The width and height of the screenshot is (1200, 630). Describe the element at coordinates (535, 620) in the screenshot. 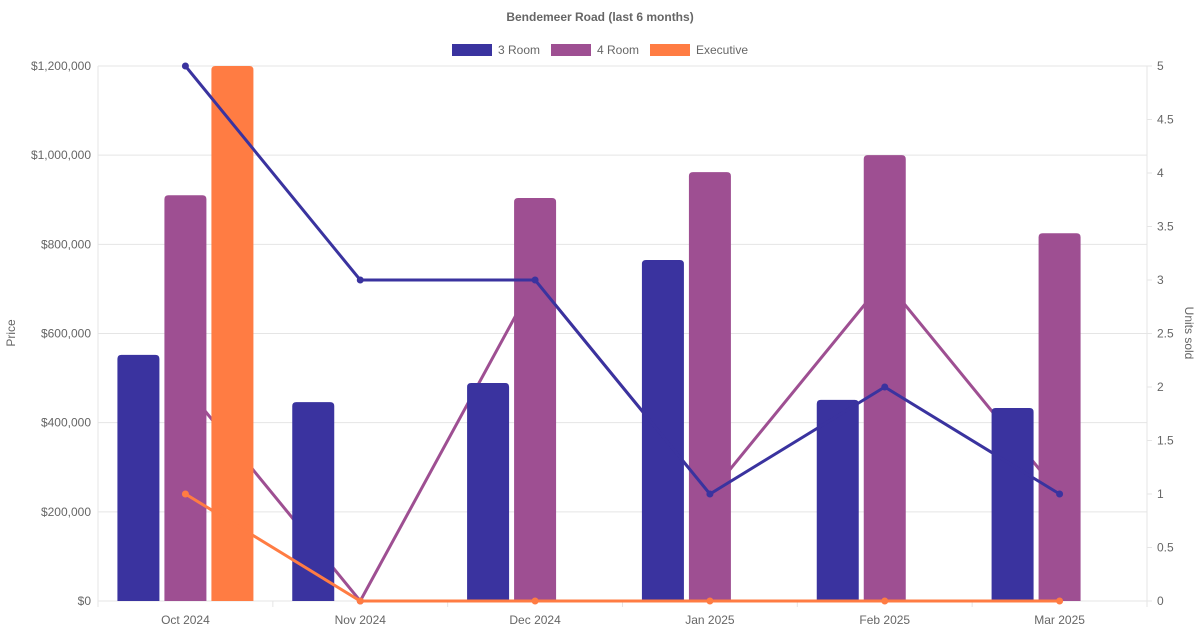

I see `x-tick-label: Dec 2024` at that location.